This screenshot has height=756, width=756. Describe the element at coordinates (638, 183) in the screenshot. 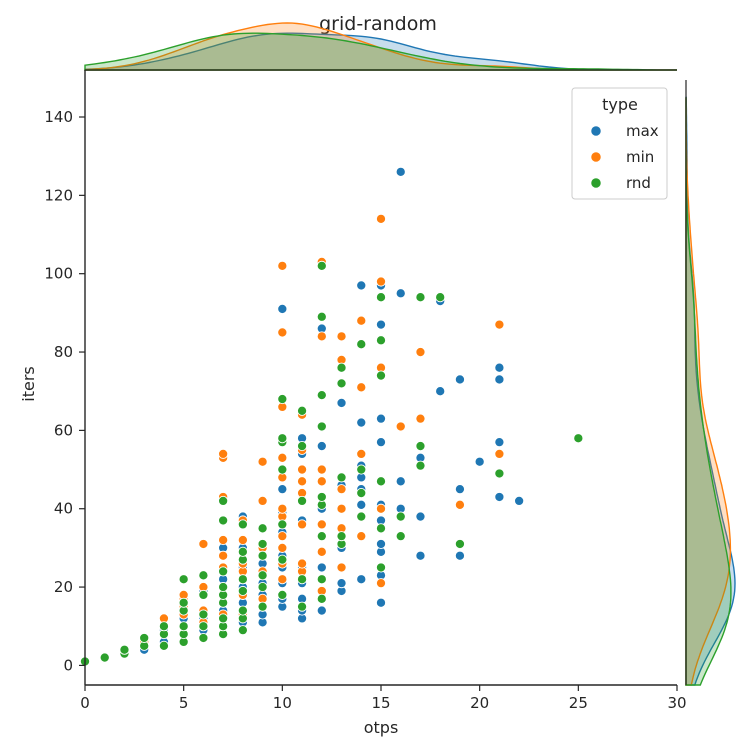

I see `legend-label-rnd: rnd` at that location.